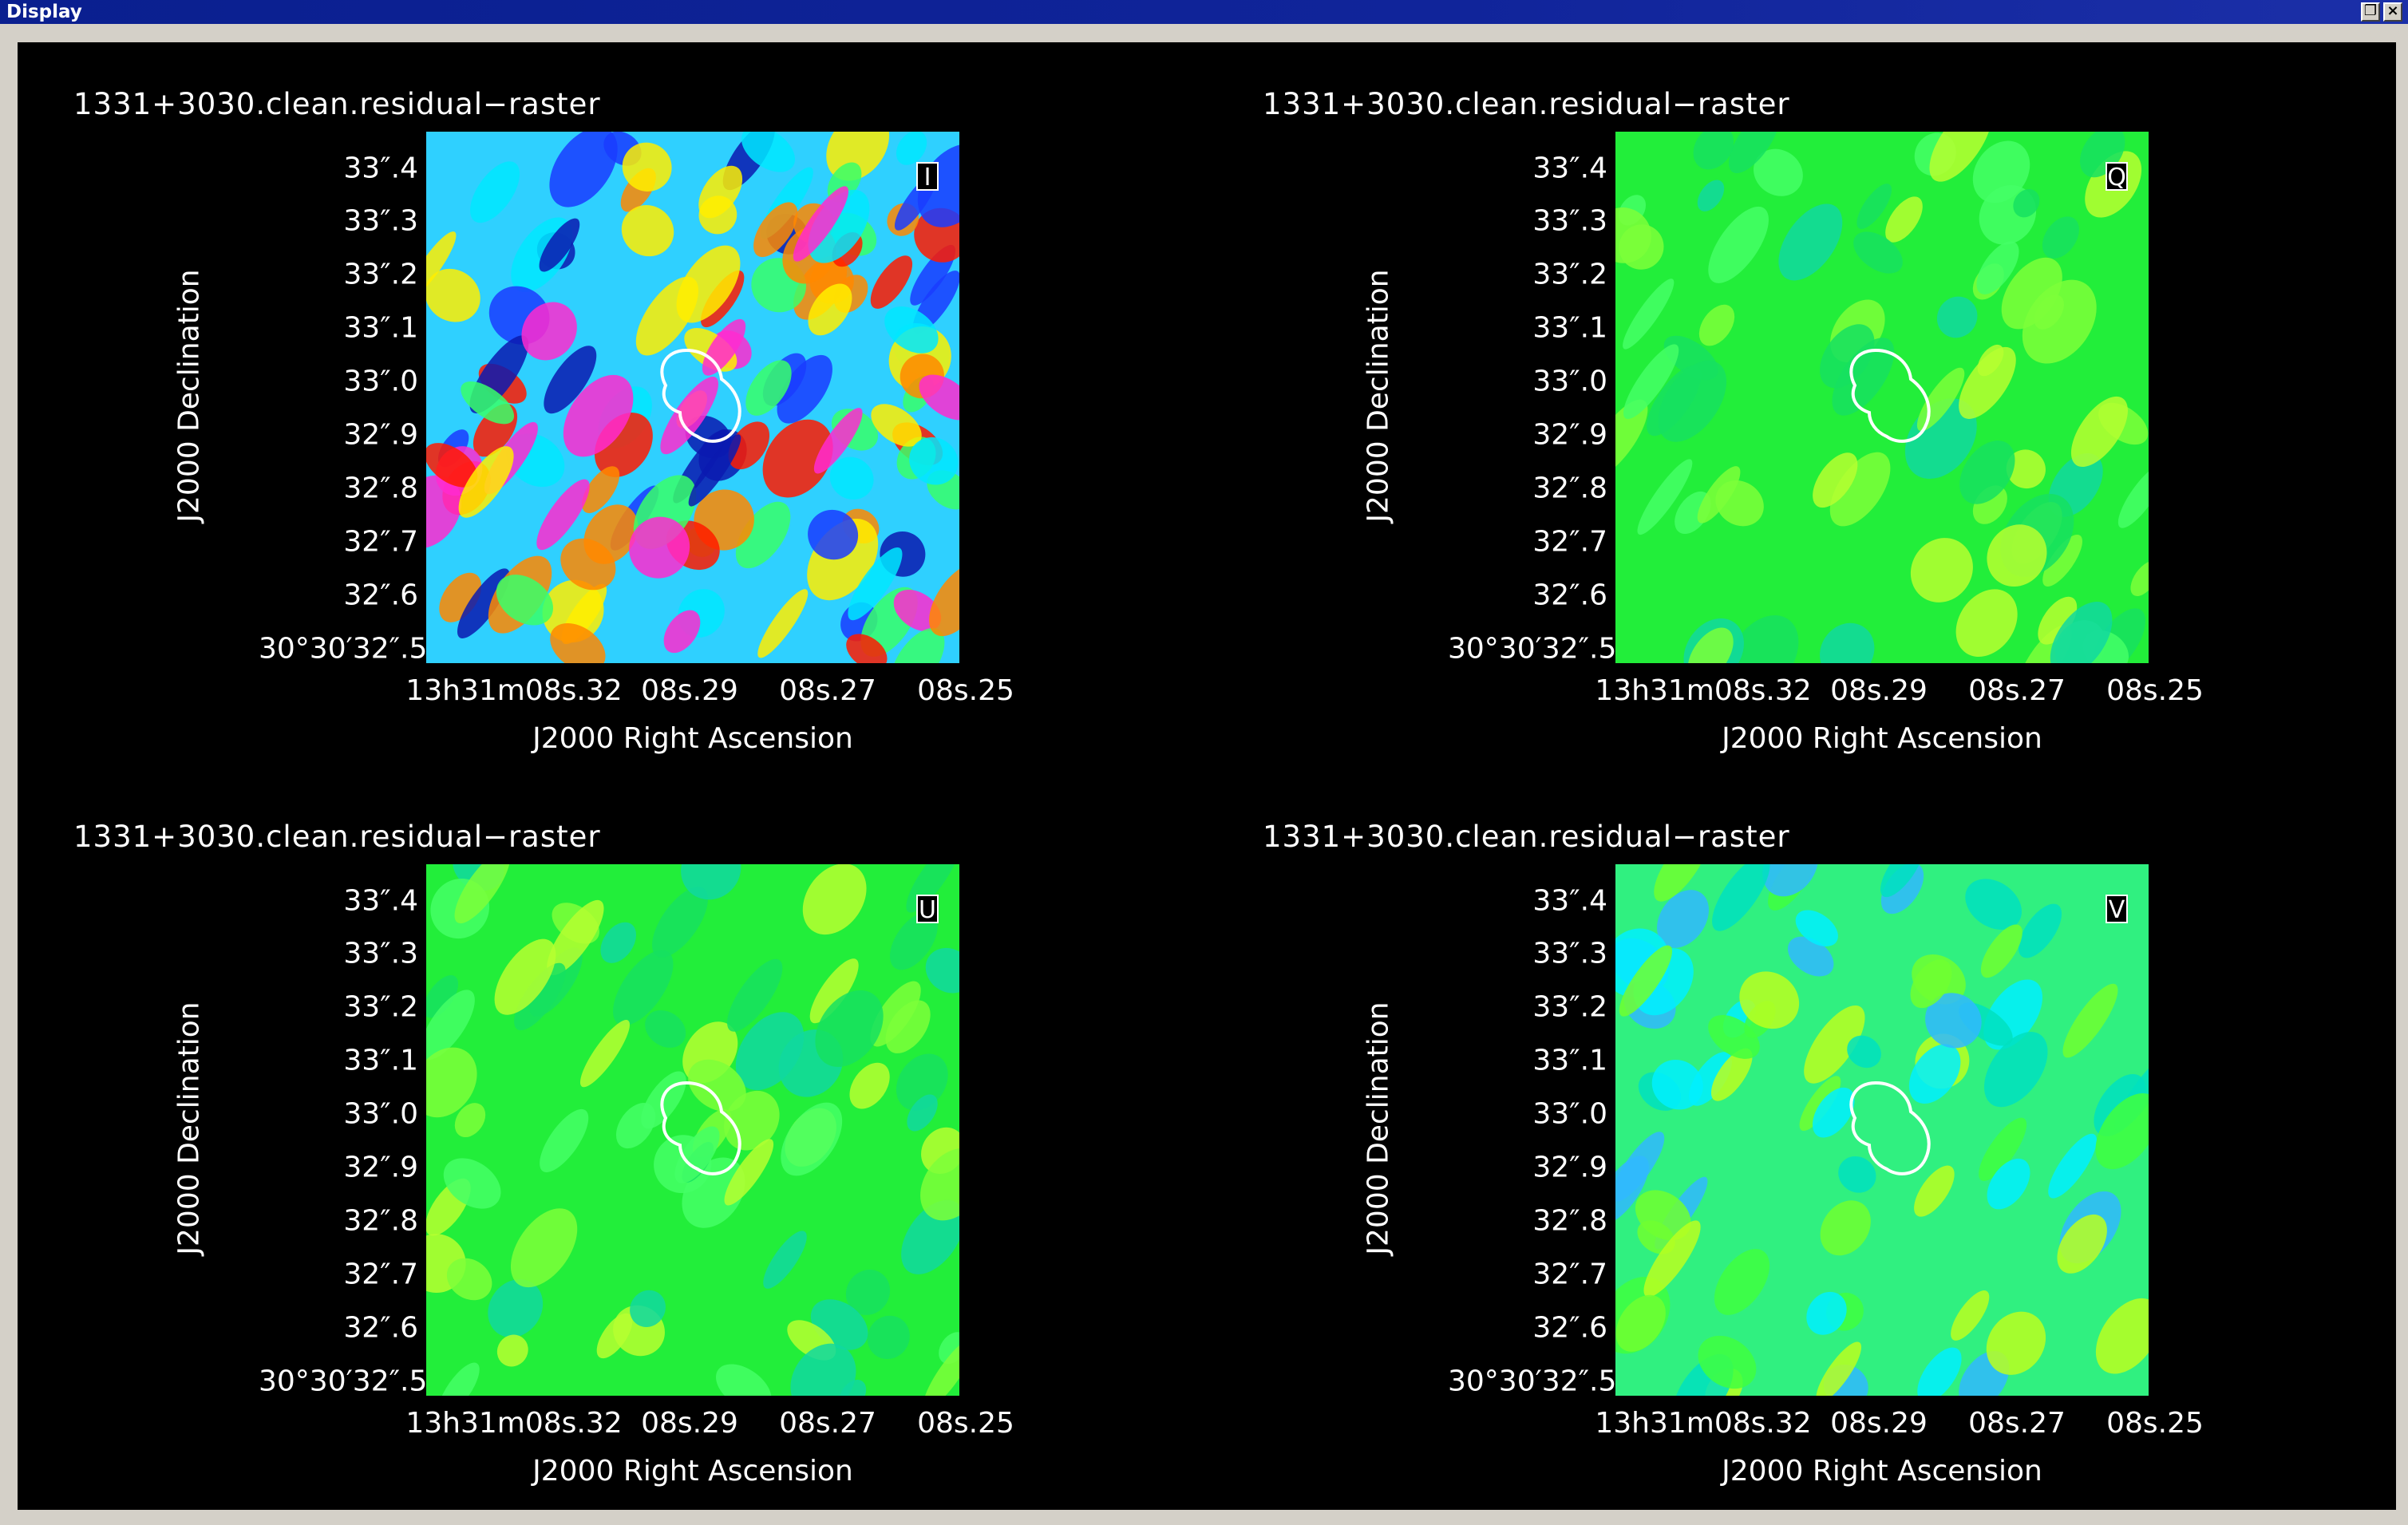  What do you see at coordinates (927, 177) in the screenshot?
I see `stokes-label: I` at bounding box center [927, 177].